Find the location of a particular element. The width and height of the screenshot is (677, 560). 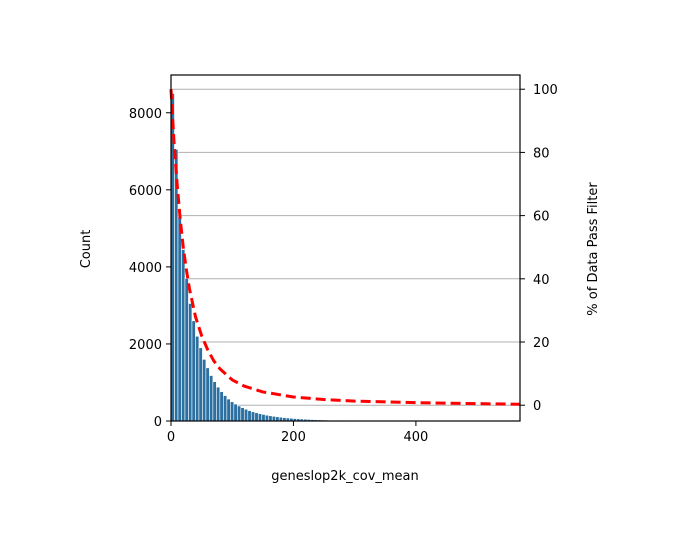

x-tick-label: 400 is located at coordinates (415, 437).